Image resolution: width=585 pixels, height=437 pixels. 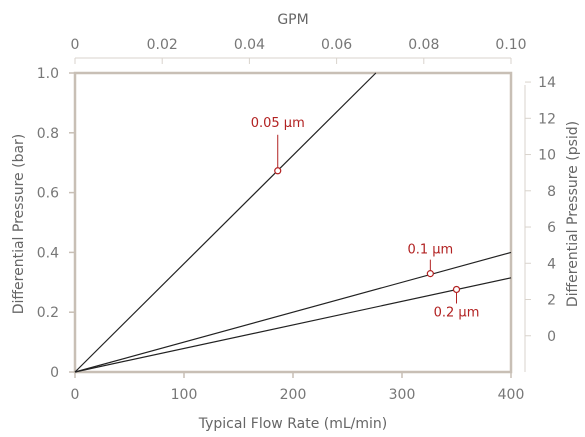 I want to click on left-axis-title: Differential Pressure (bar), so click(x=19, y=224).